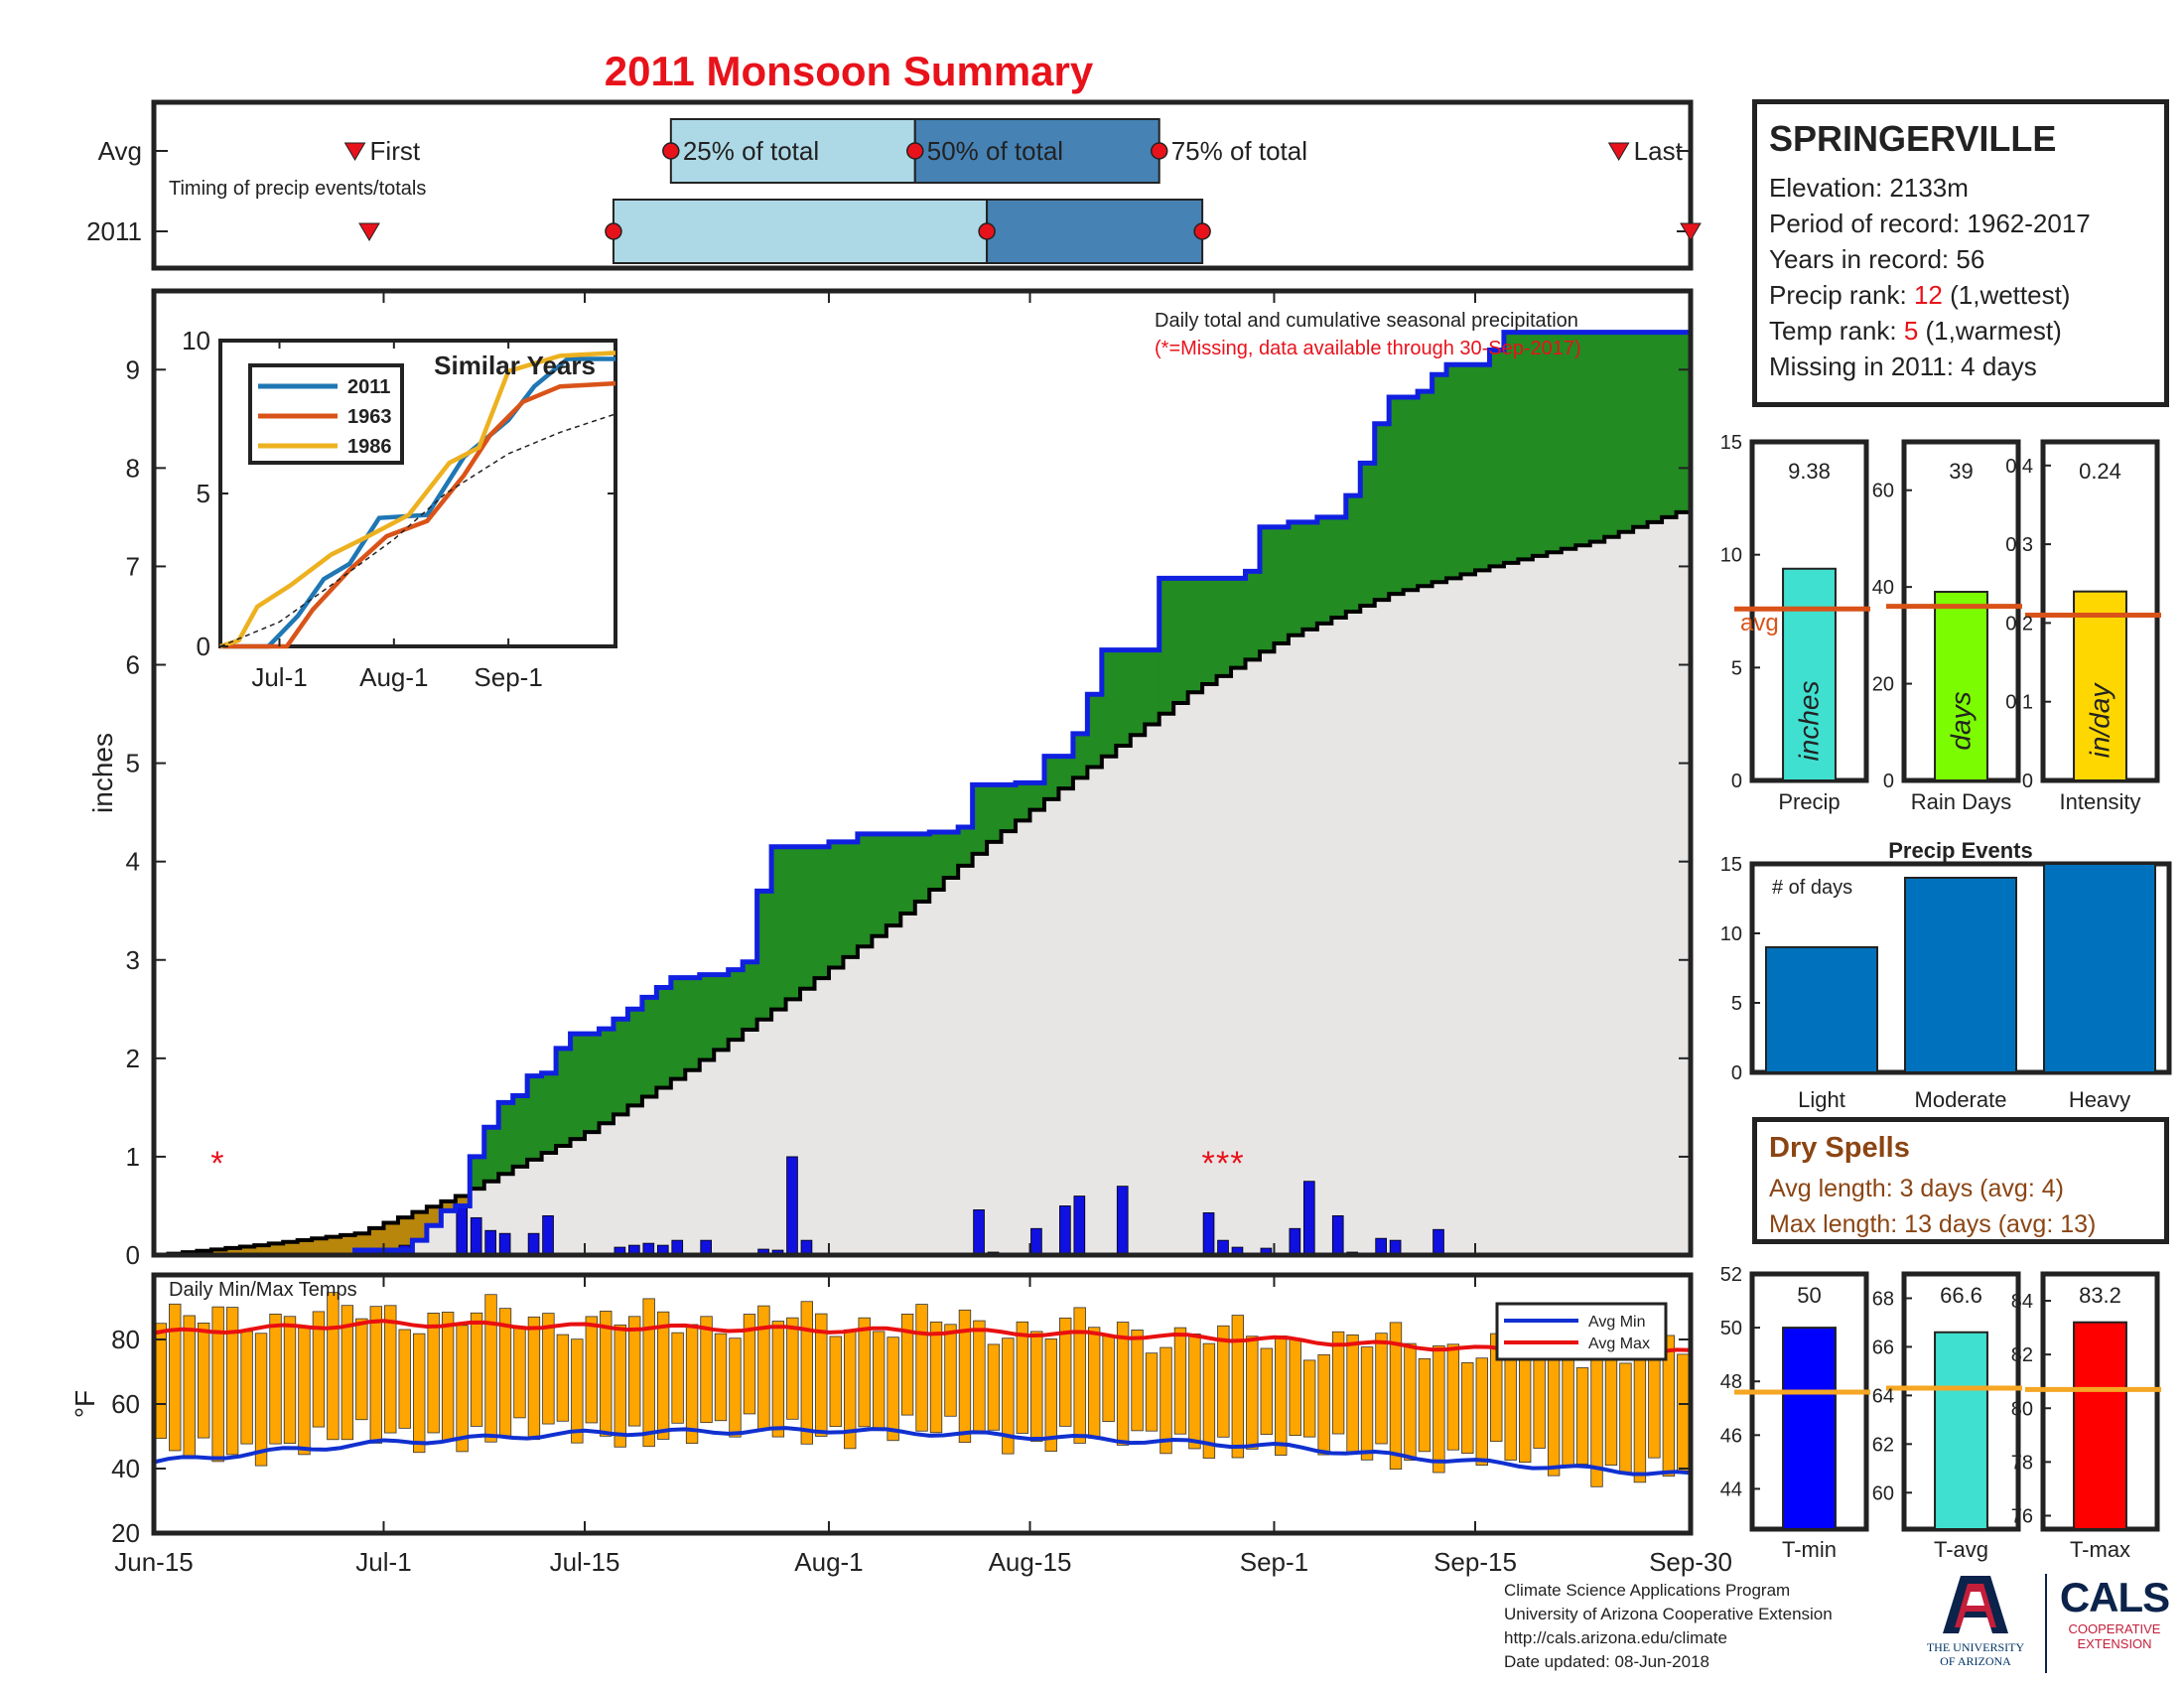 The width and height of the screenshot is (2184, 1688). Describe the element at coordinates (2019, 703) in the screenshot. I see `stat-y-tick-label: 0.1` at that location.